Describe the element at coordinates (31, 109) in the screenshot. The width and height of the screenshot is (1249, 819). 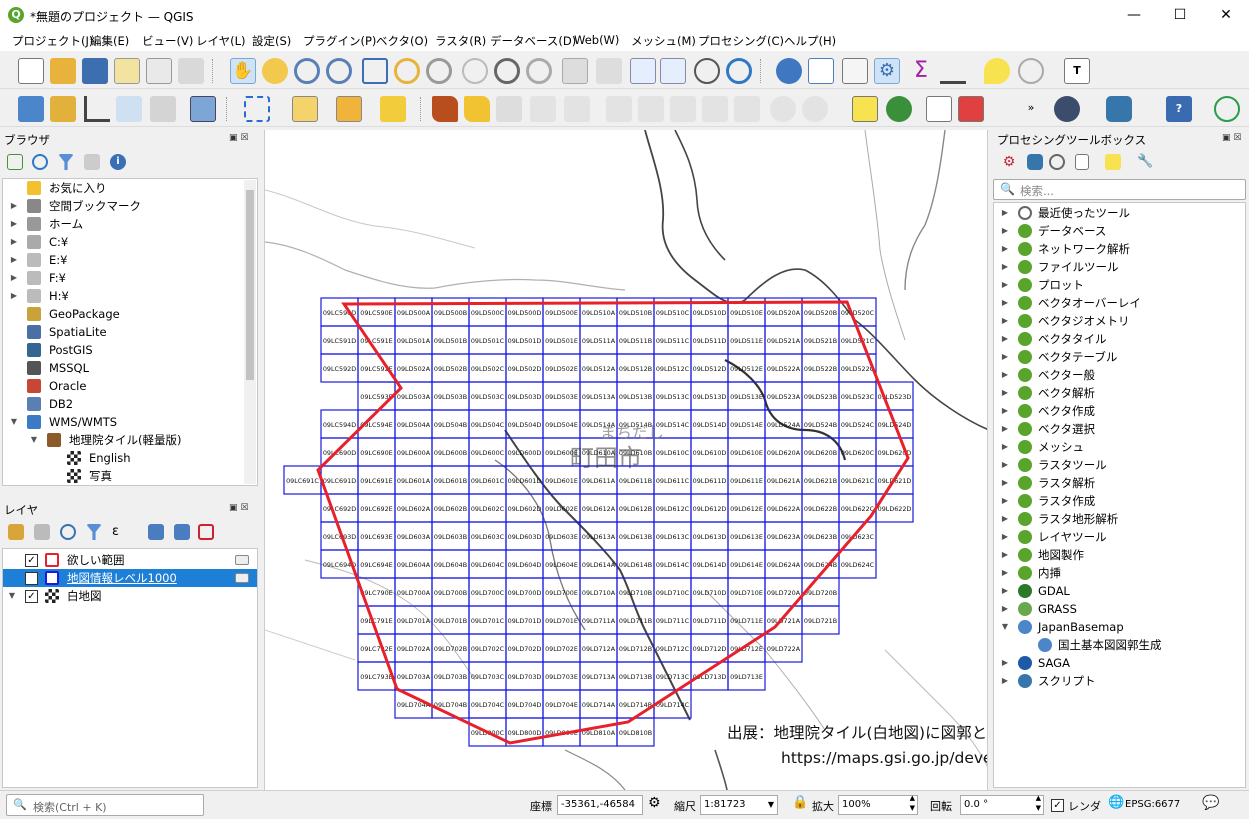
I see `data-source-manager-icon` at that location.